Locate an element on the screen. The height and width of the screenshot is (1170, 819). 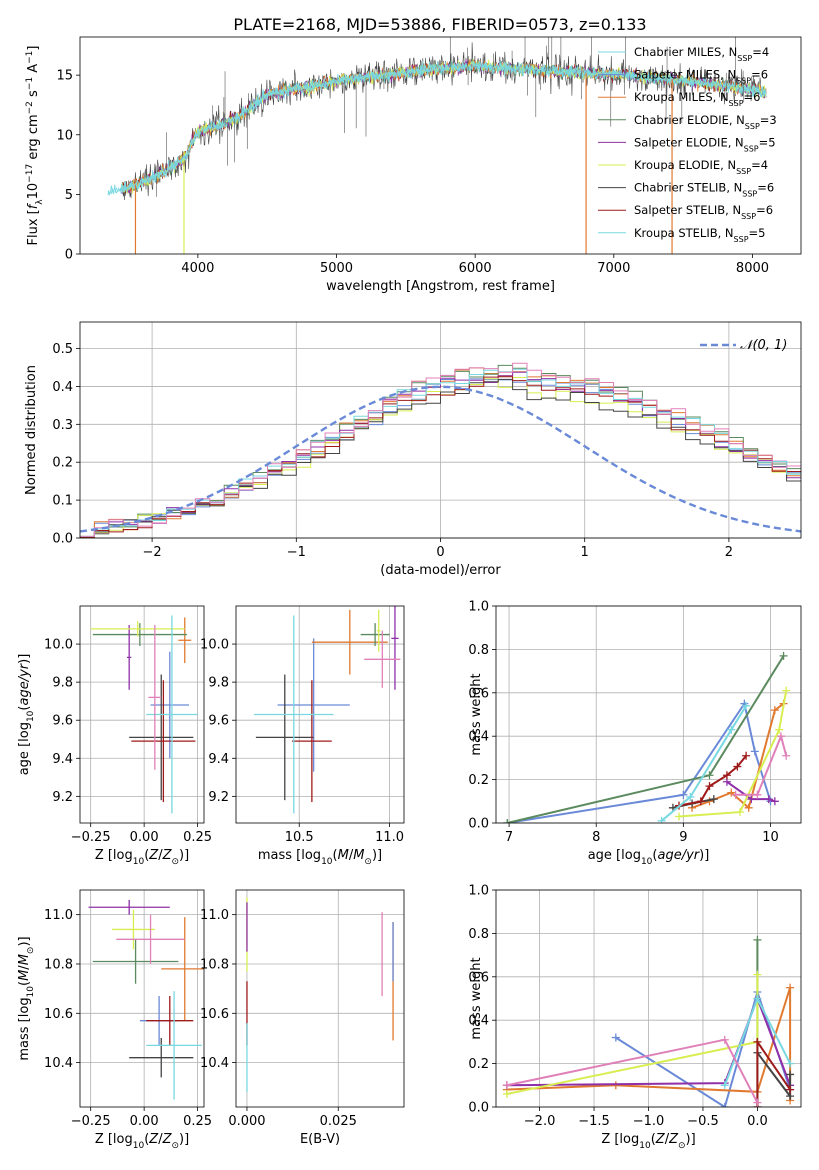
axes-frame is located at coordinates (142, 998).